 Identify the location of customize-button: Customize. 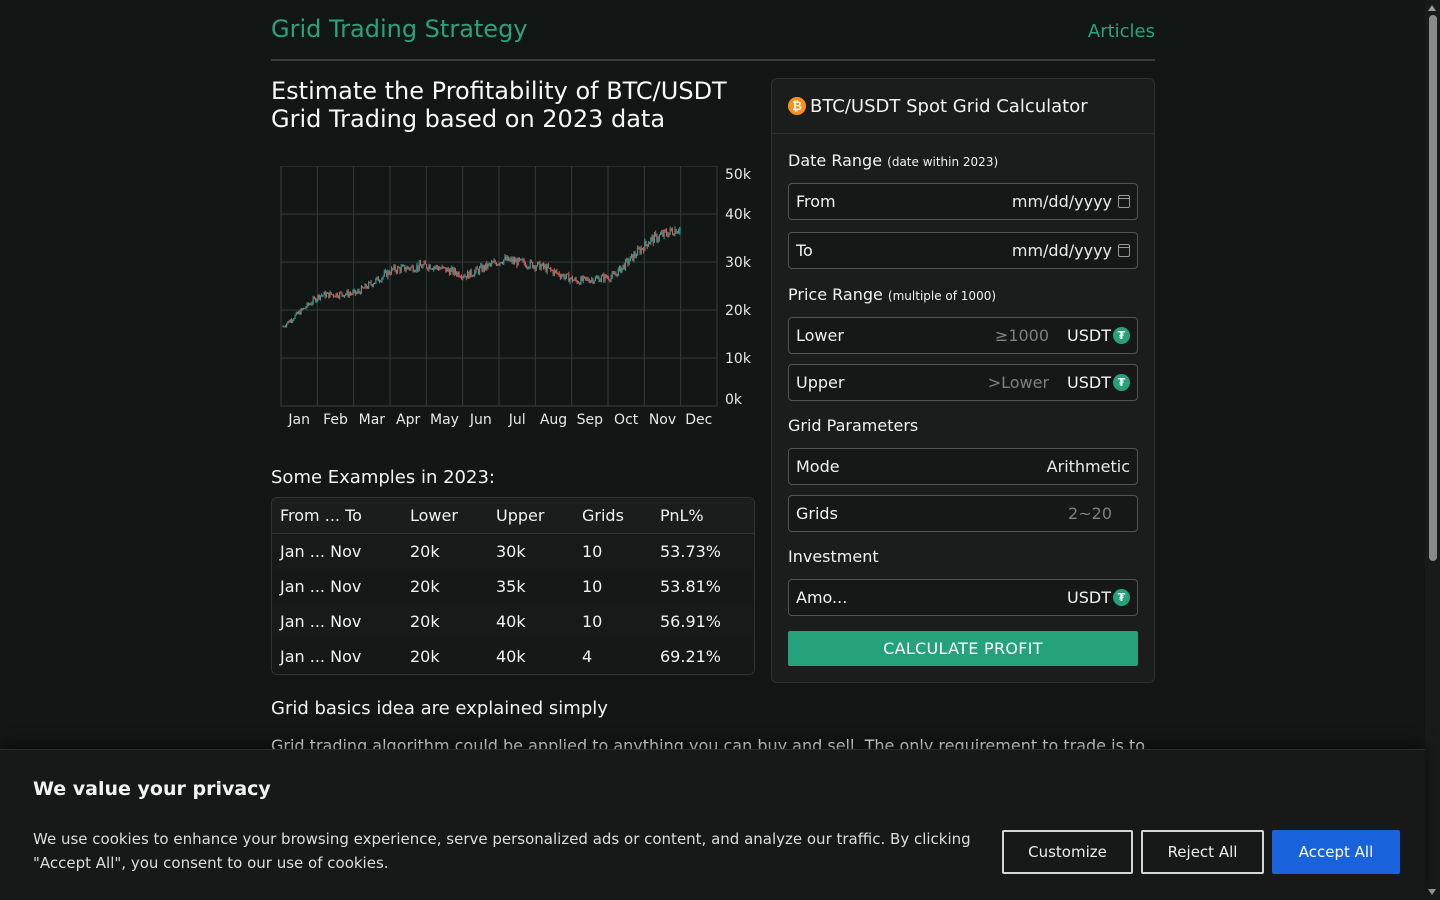
(1067, 852).